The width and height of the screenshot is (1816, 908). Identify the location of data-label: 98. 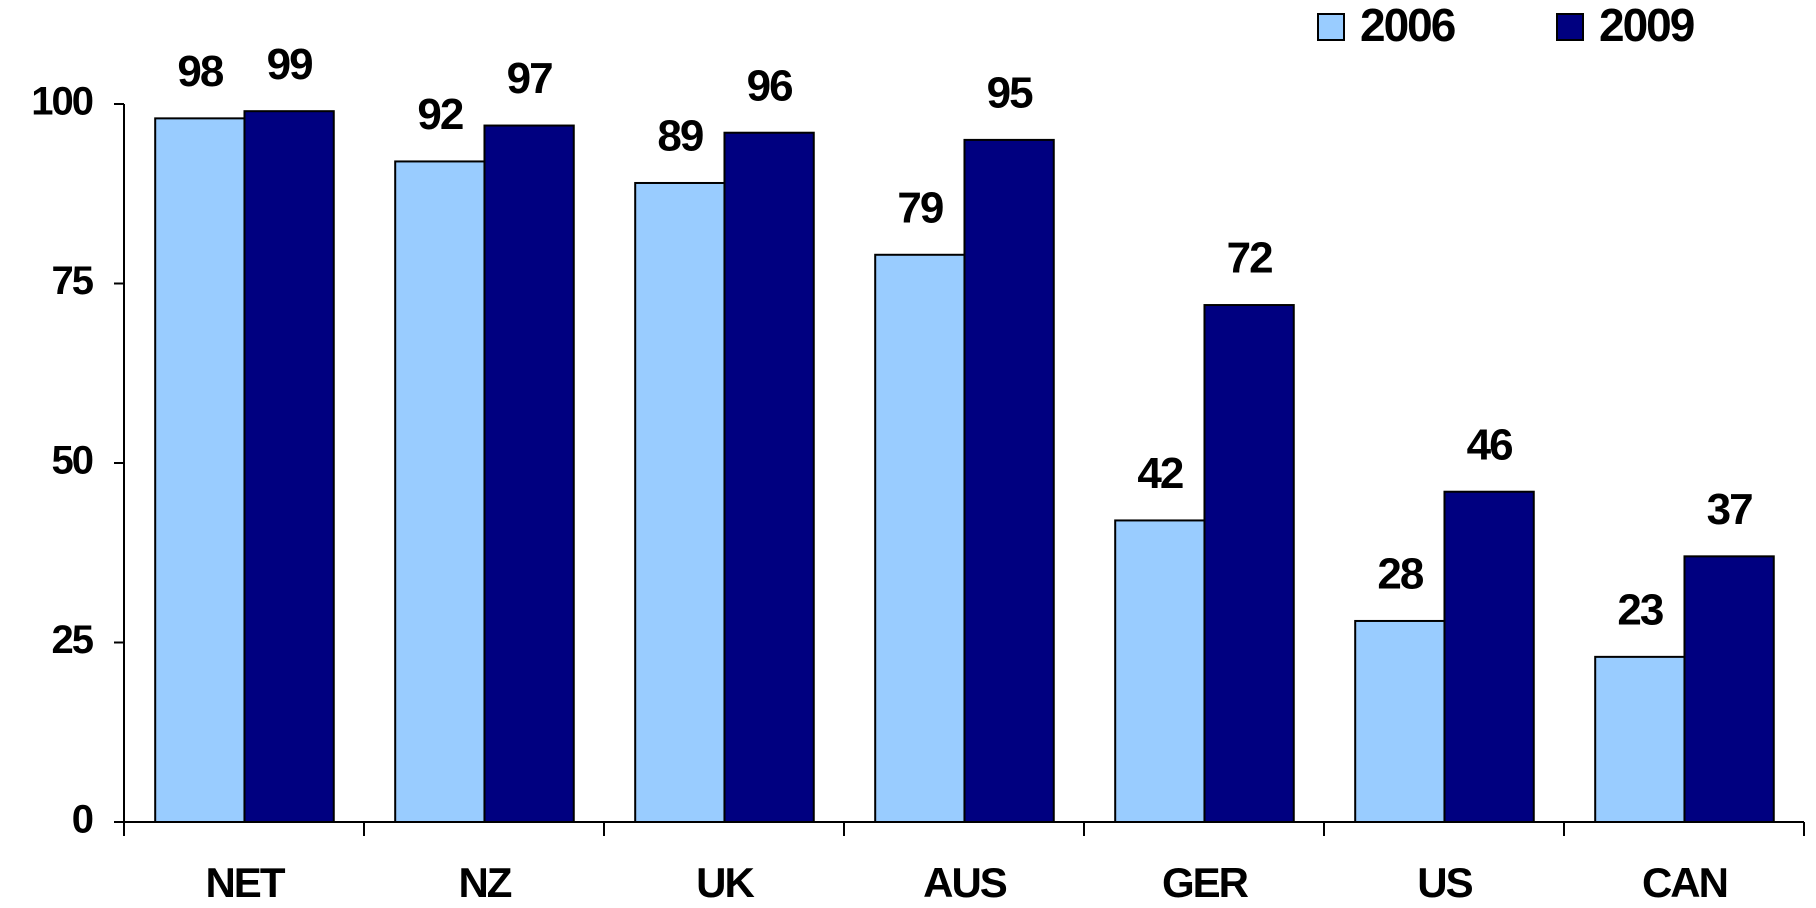
(200, 71).